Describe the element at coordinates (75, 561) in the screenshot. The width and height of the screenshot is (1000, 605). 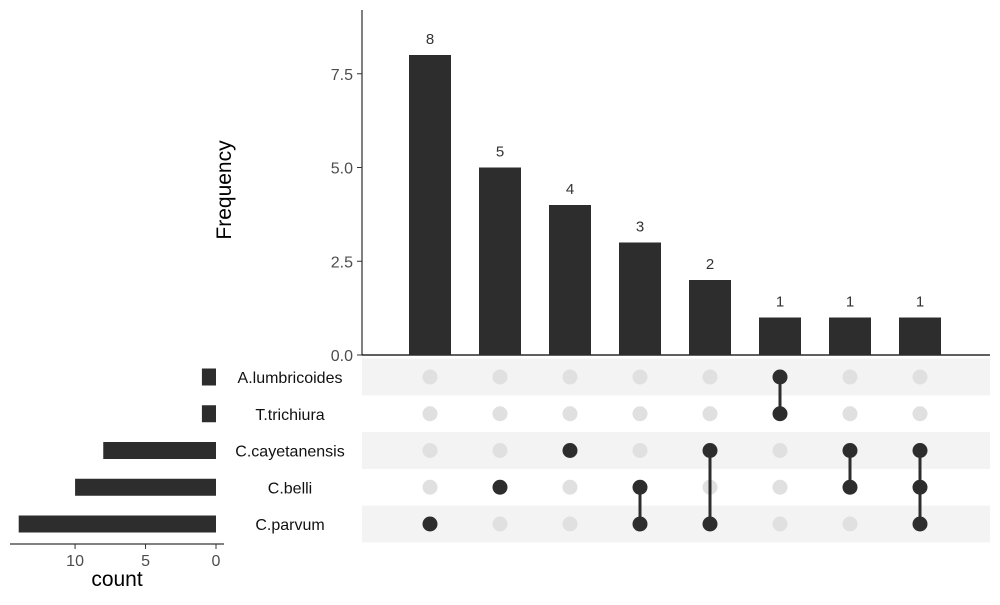
I see `set-size-tick-label: 10` at that location.